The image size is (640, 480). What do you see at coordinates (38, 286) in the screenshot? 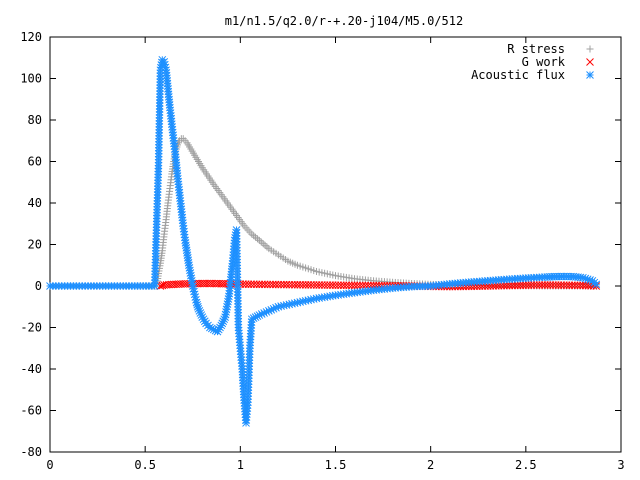
I see `y-tick-label: 0` at bounding box center [38, 286].